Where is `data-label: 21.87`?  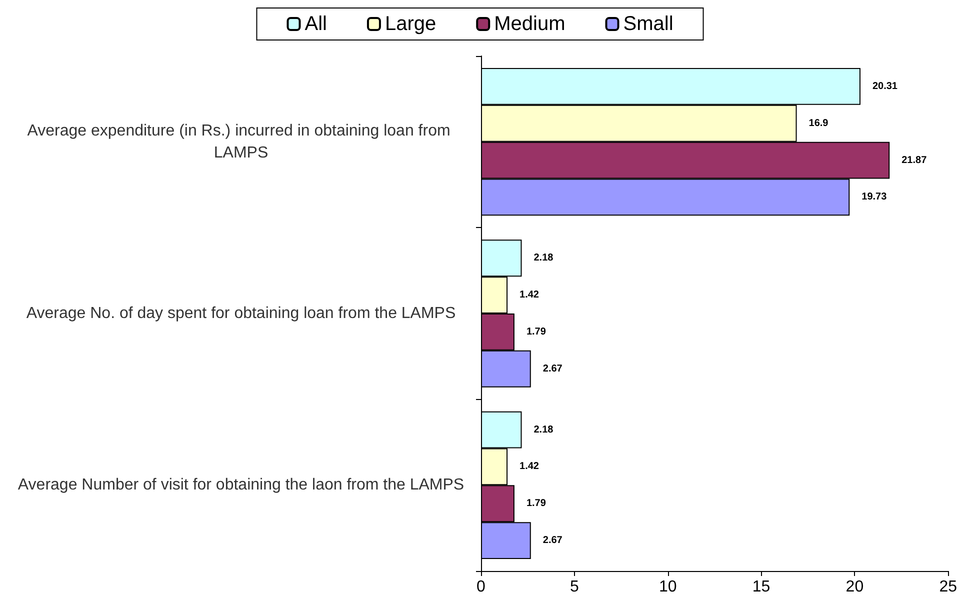
data-label: 21.87 is located at coordinates (915, 160).